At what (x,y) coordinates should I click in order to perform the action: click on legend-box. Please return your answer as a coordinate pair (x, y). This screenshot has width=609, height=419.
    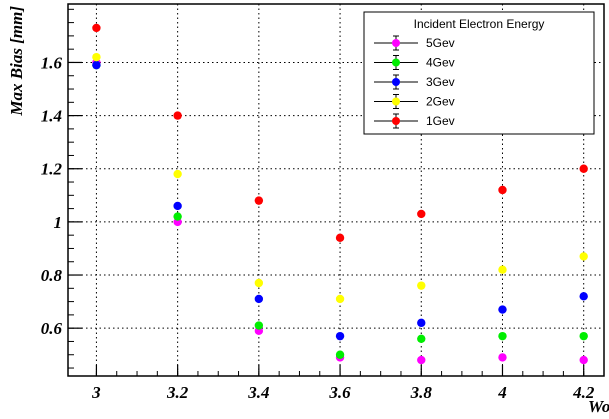
    Looking at the image, I should click on (479, 73).